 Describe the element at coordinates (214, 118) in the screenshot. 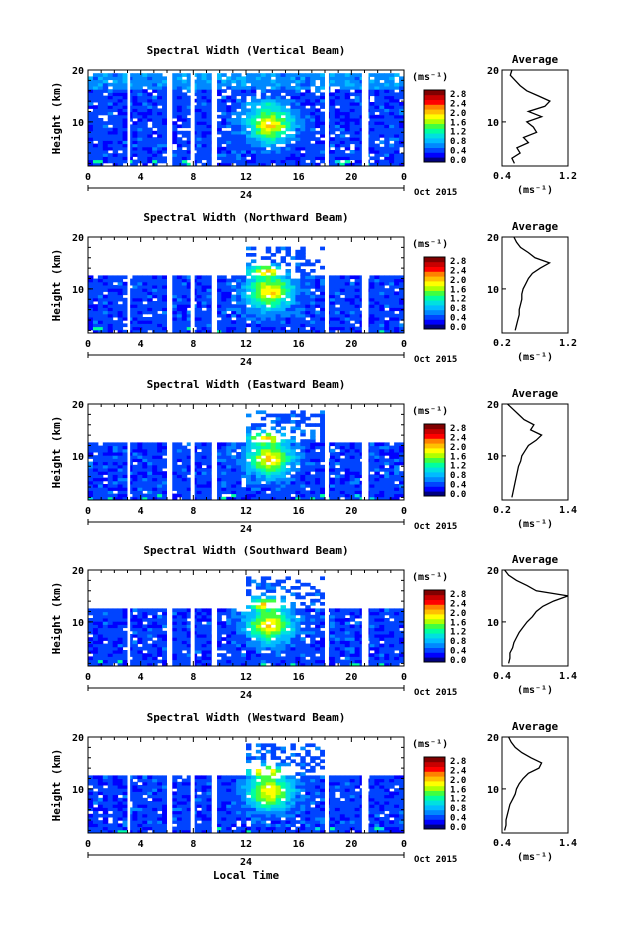

I see `data-gap` at that location.